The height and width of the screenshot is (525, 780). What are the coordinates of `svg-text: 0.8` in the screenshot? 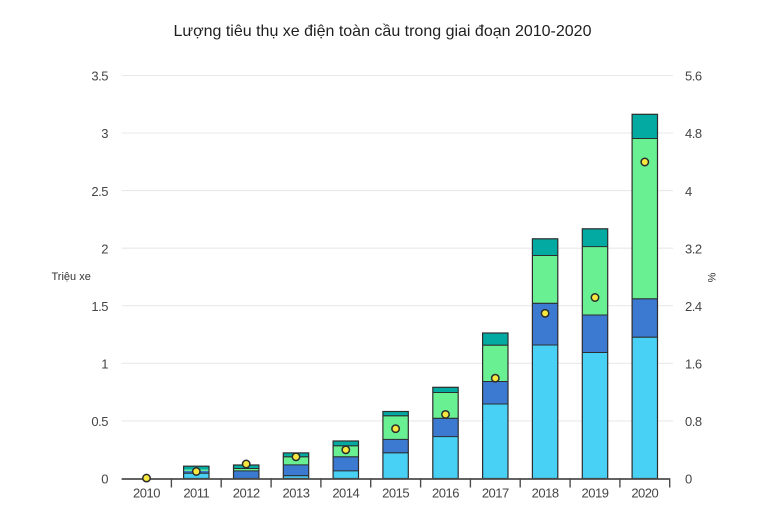 It's located at (693, 421).